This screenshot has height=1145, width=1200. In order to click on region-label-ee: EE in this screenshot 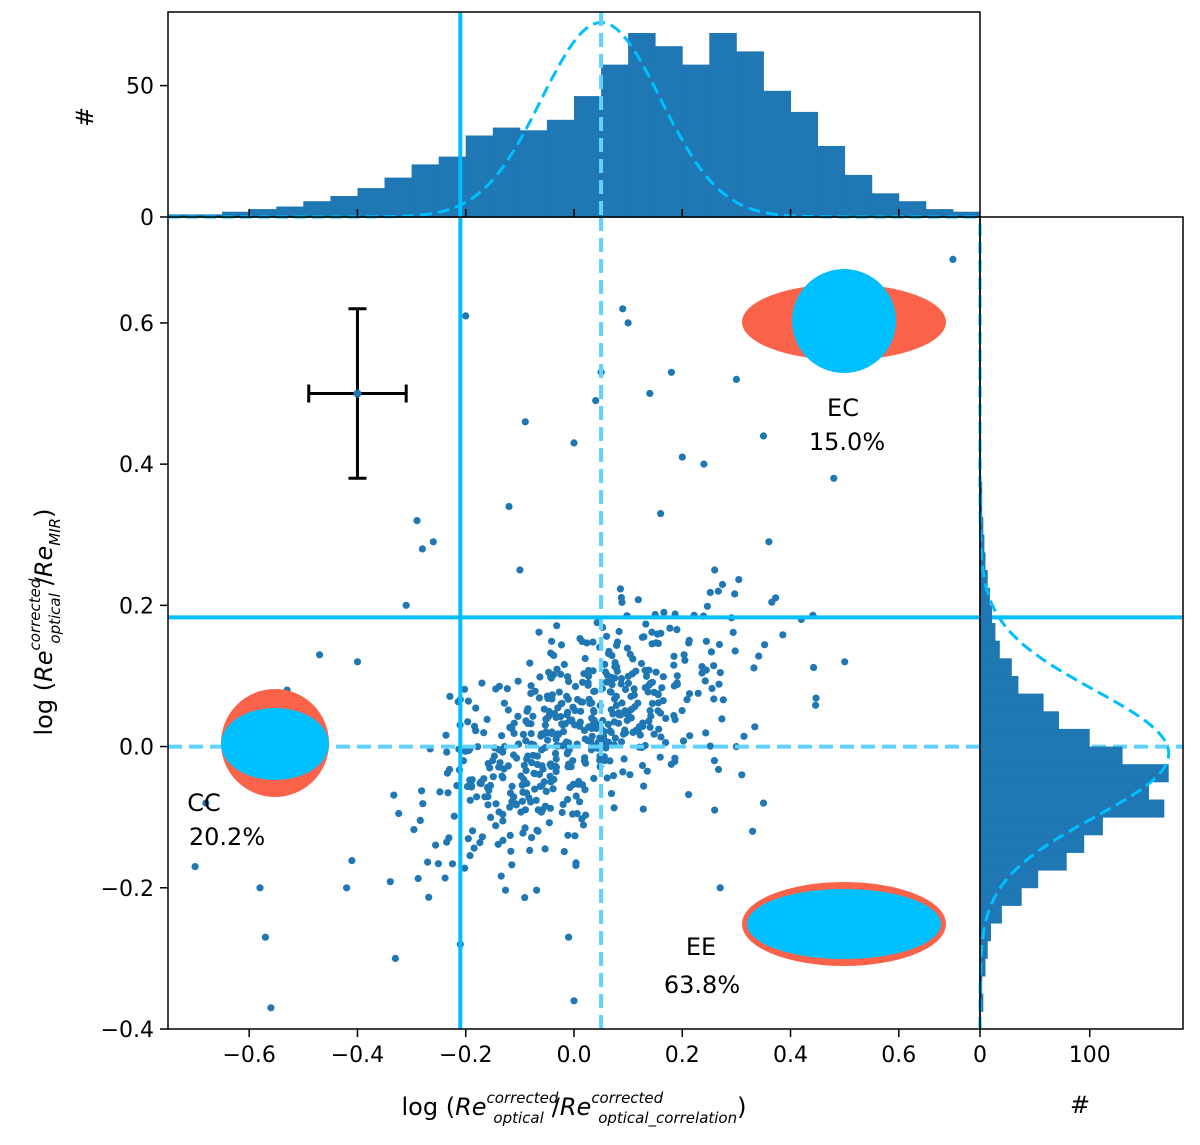, I will do `click(701, 947)`.